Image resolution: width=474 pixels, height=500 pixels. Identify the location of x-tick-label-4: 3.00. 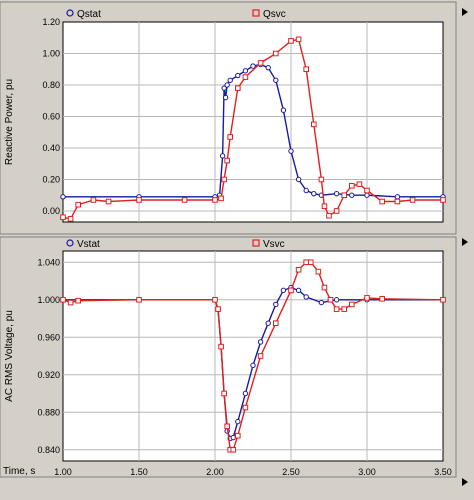
(367, 472).